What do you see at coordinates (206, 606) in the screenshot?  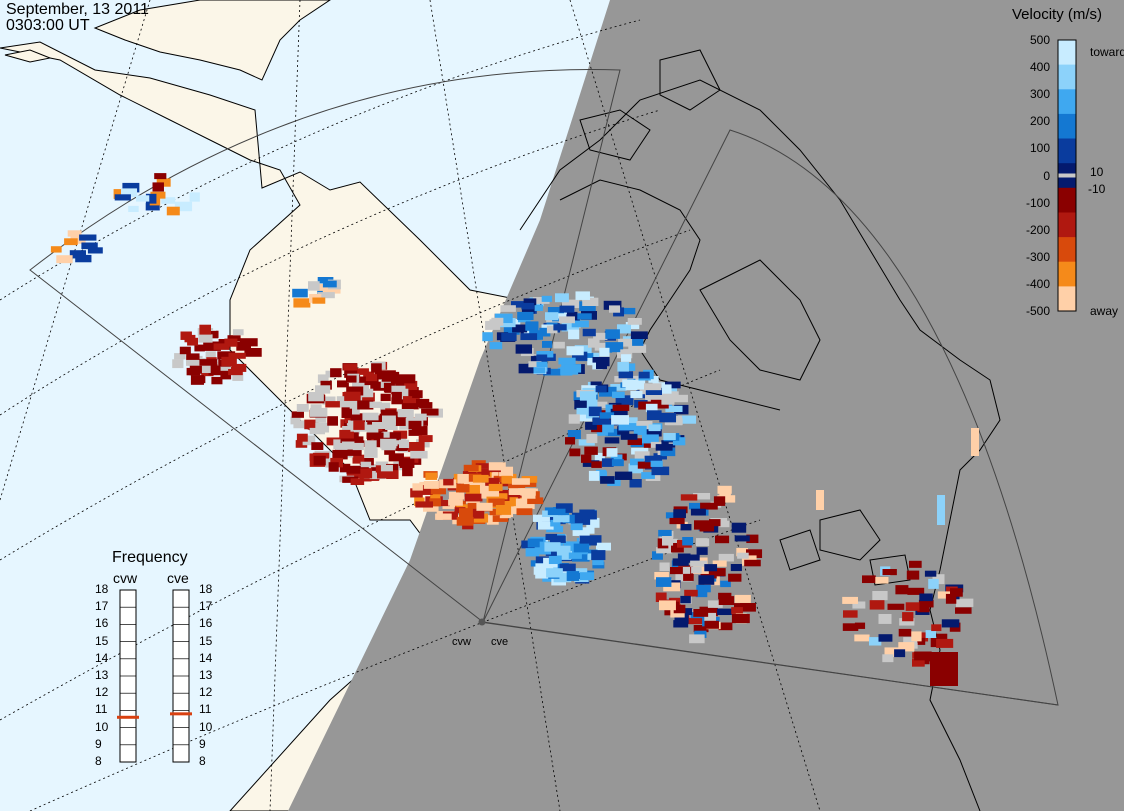 I see `frequency-scale-label: 17` at bounding box center [206, 606].